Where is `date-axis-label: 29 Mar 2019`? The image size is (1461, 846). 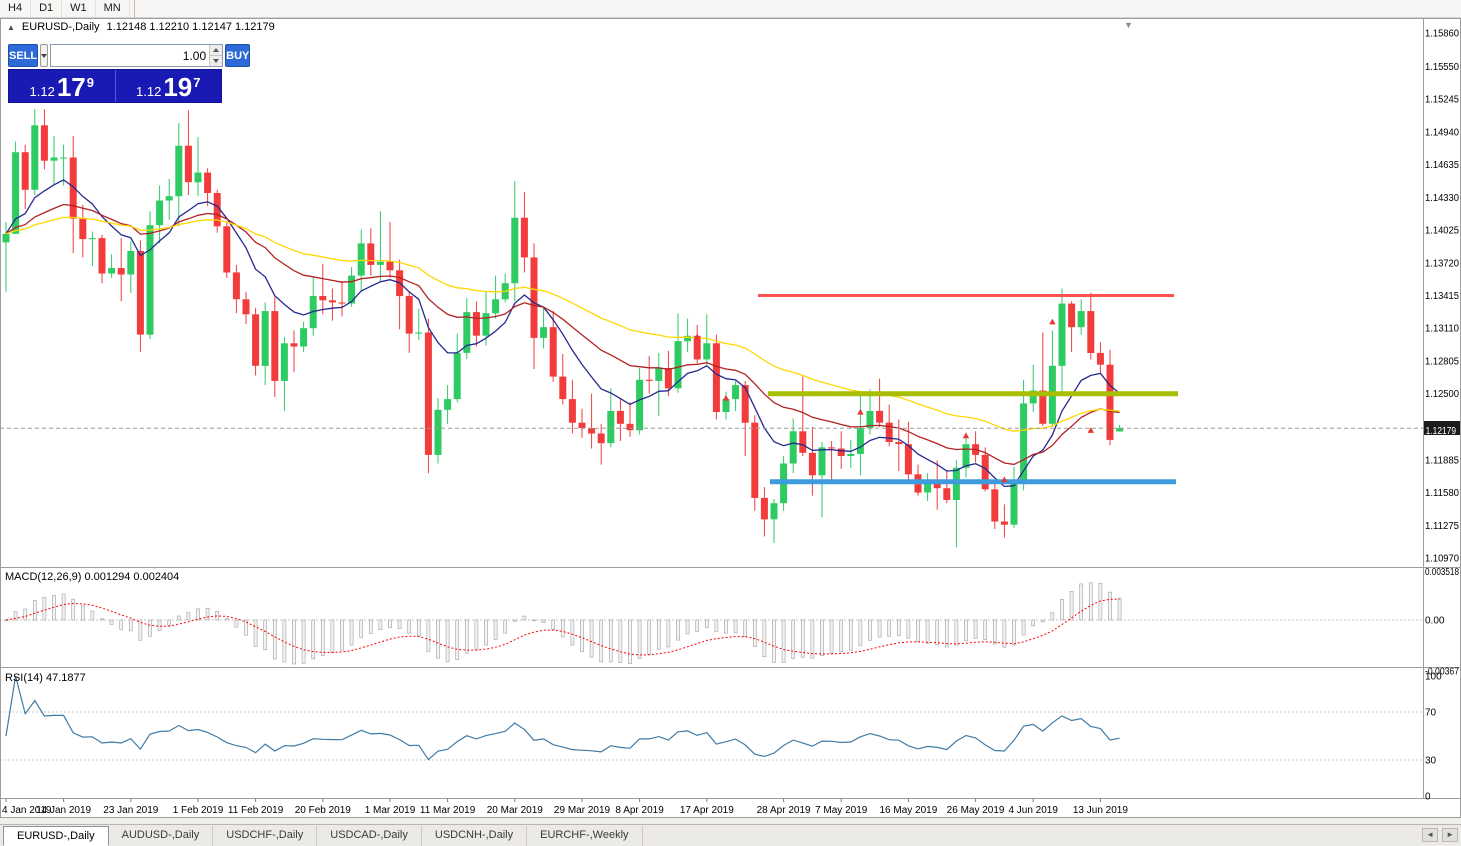 date-axis-label: 29 Mar 2019 is located at coordinates (582, 810).